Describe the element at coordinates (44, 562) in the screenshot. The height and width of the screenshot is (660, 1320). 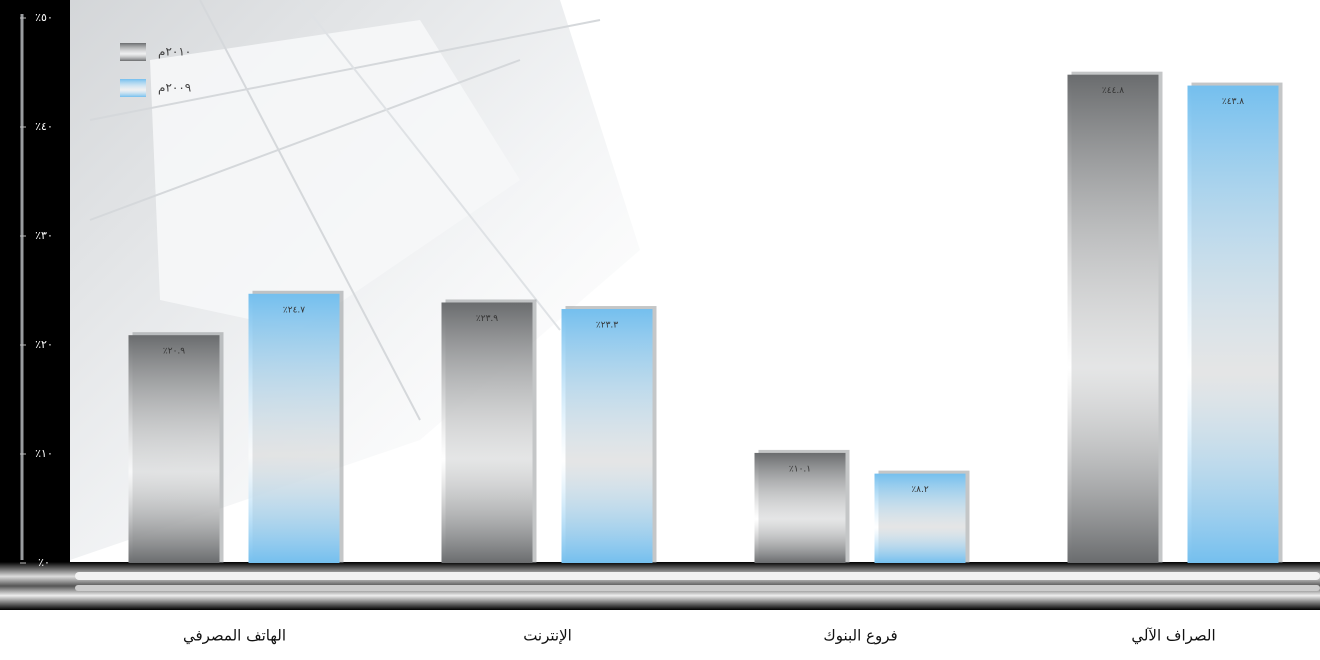
I see `y-tick-label: ٪٠` at that location.